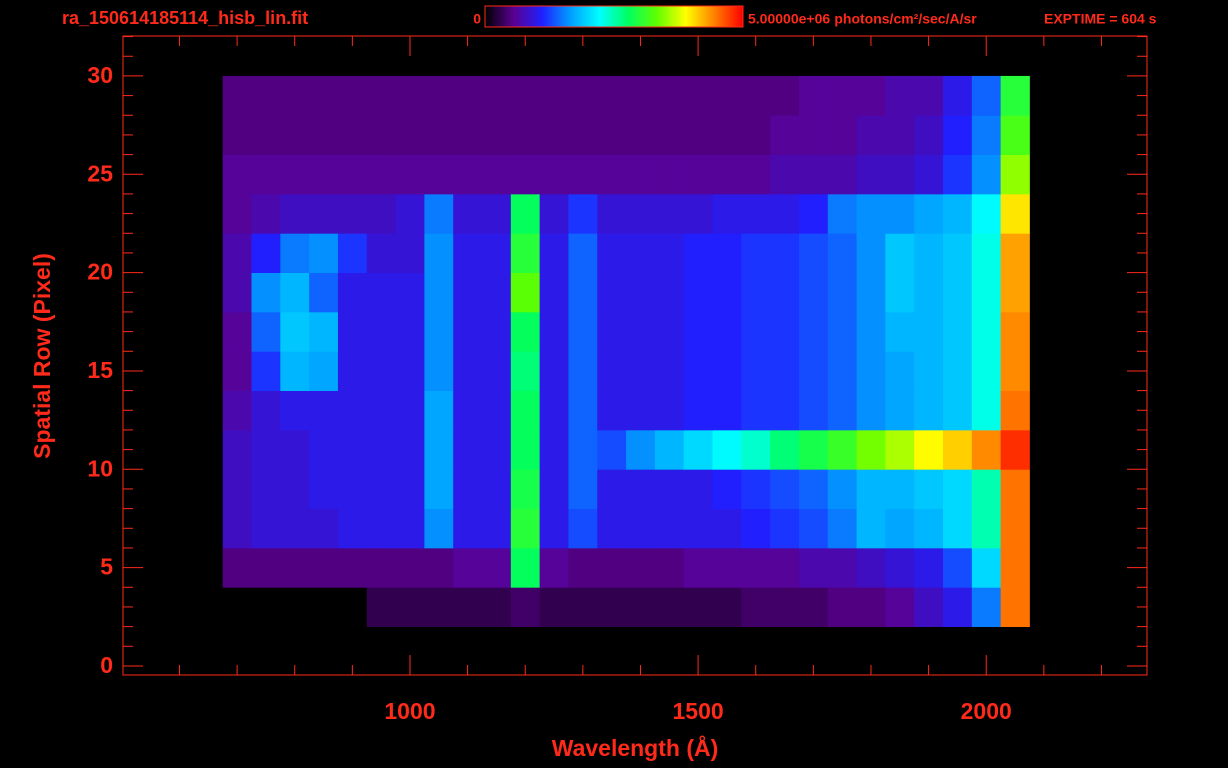 The height and width of the screenshot is (768, 1228). Describe the element at coordinates (614, 16) in the screenshot. I see `colorbar` at that location.